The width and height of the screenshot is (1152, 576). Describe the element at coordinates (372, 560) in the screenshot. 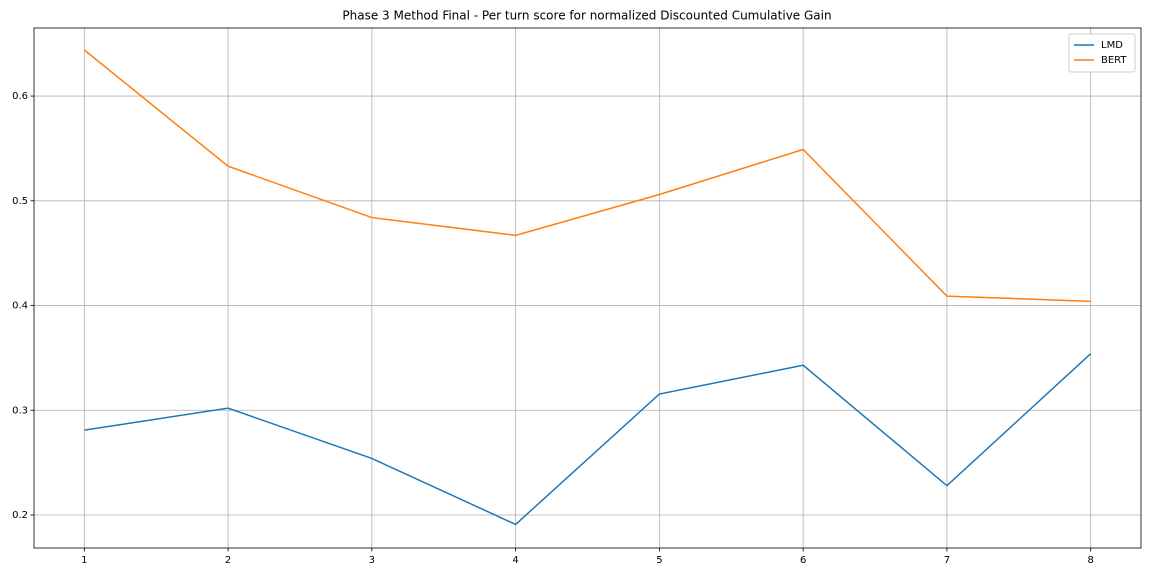

I see `x-tick-label: 3` at that location.